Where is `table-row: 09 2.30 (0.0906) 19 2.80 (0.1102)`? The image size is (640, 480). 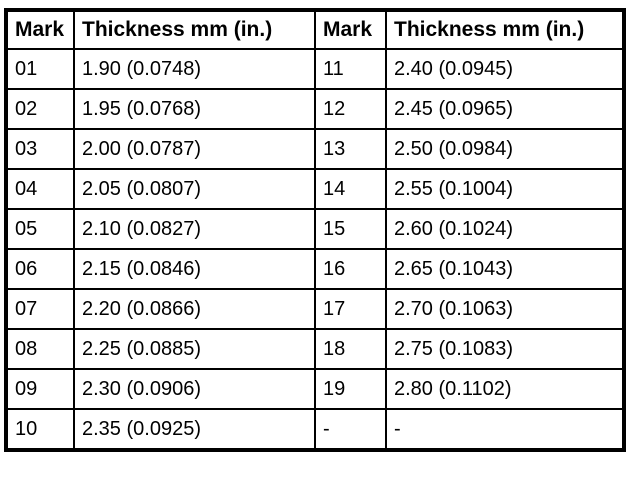
table-row: 09 2.30 (0.0906) 19 2.80 (0.1102) is located at coordinates (315, 389).